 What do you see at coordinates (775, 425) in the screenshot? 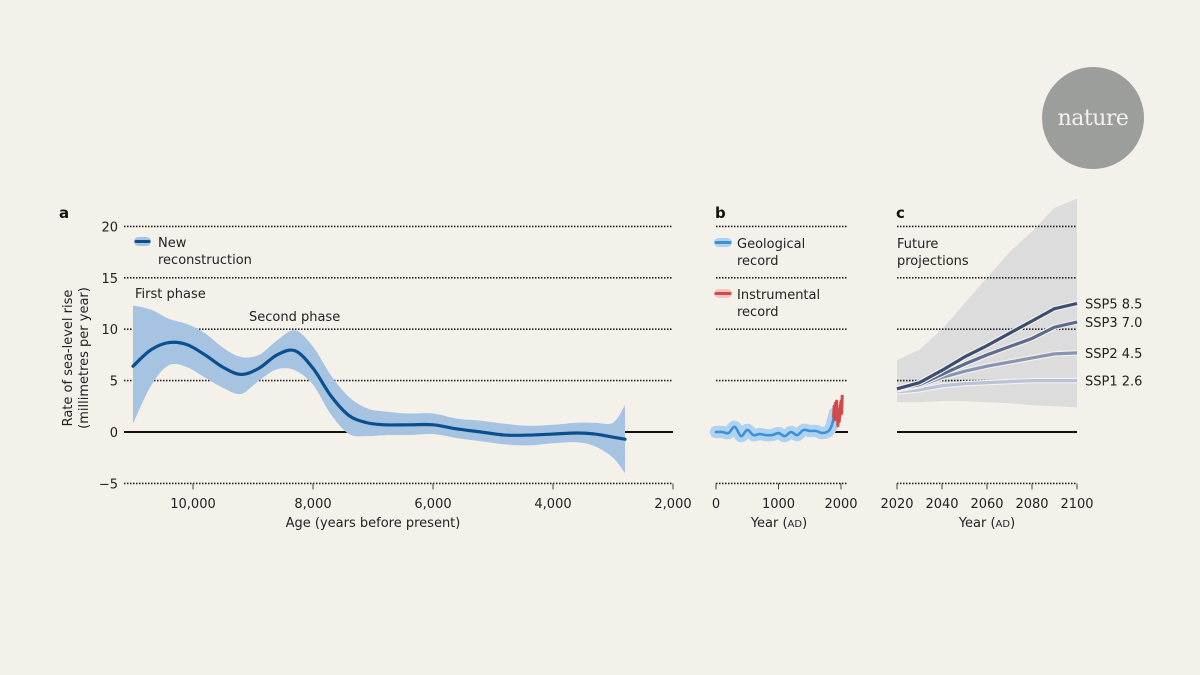
I see `geological-record-line` at bounding box center [775, 425].